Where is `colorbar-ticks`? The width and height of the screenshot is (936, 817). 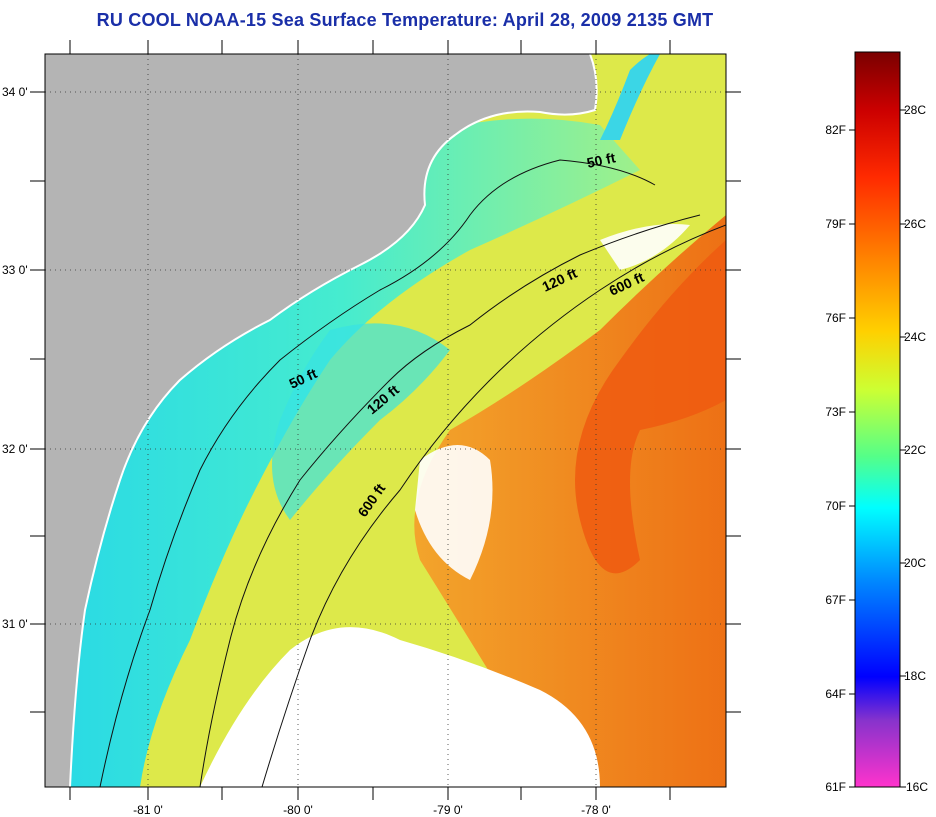 colorbar-ticks is located at coordinates (877, 448).